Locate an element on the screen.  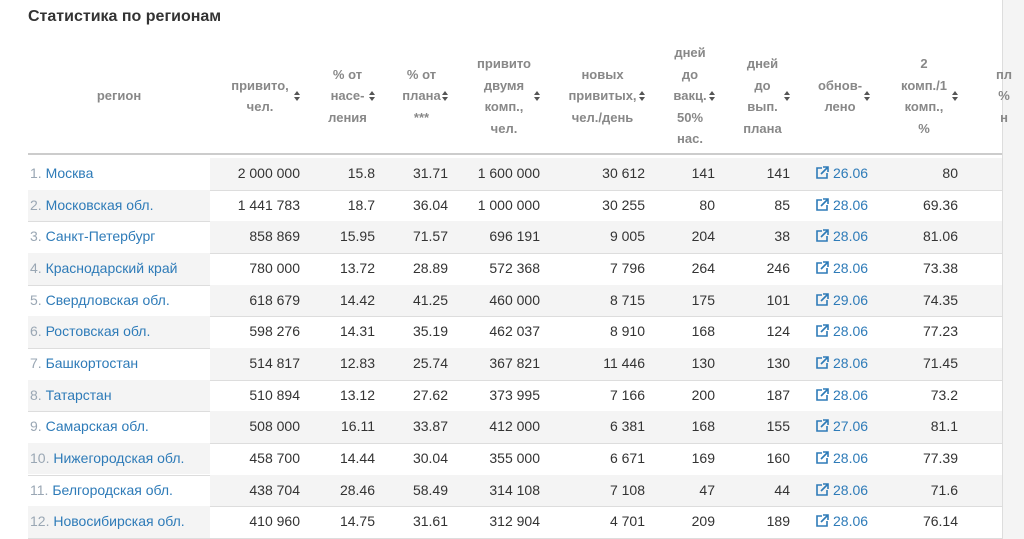
column-header: обнов-лено is located at coordinates (840, 96).